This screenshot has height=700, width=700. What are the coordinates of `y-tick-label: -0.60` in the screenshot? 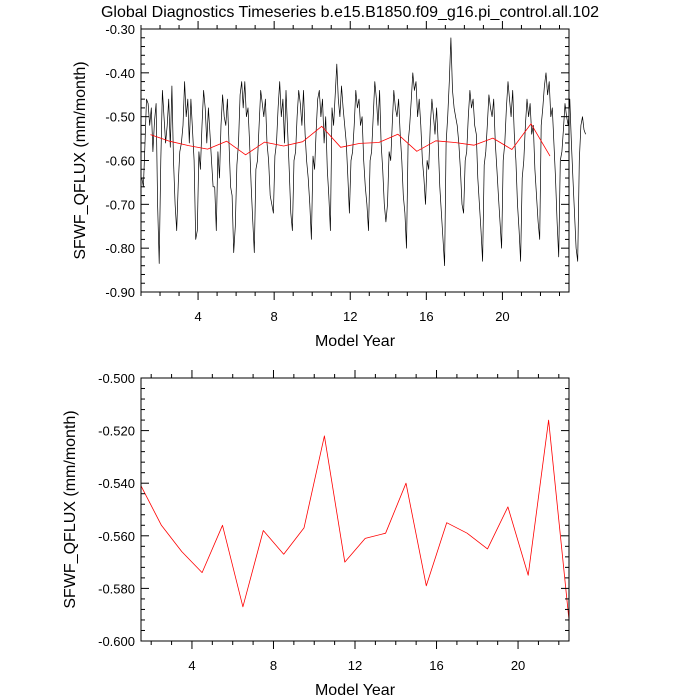 It's located at (120, 161).